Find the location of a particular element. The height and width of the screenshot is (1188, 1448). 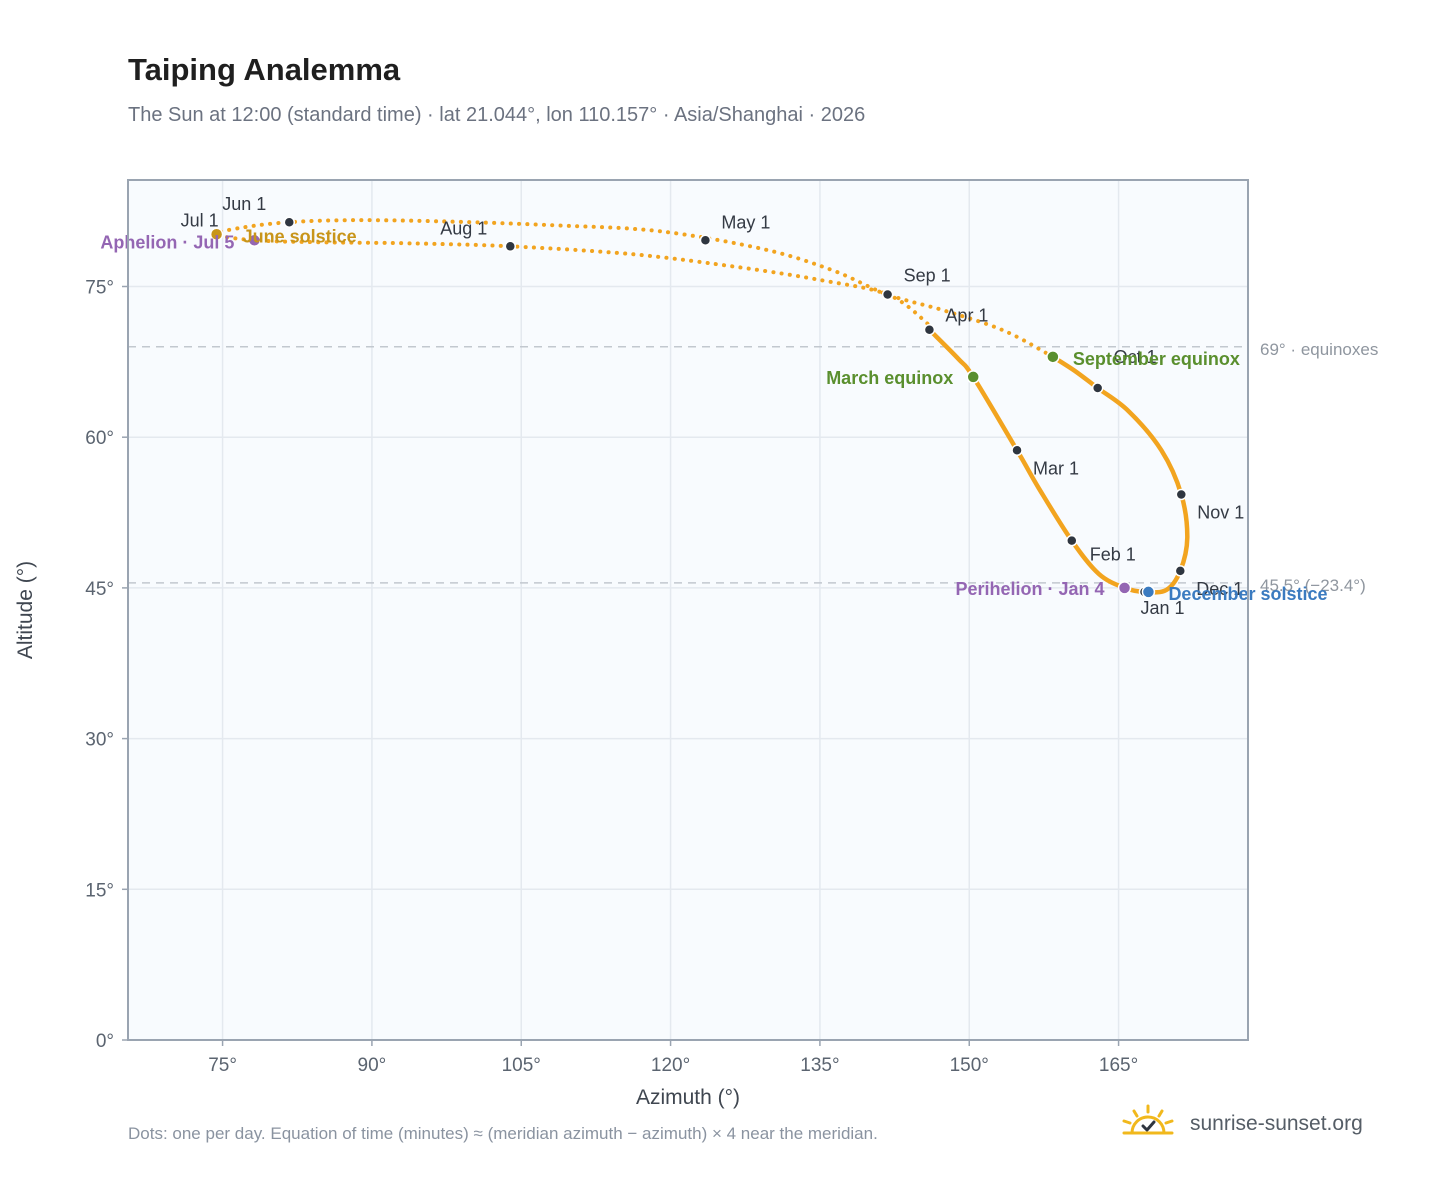

month-label: Oct 1 is located at coordinates (1135, 357).